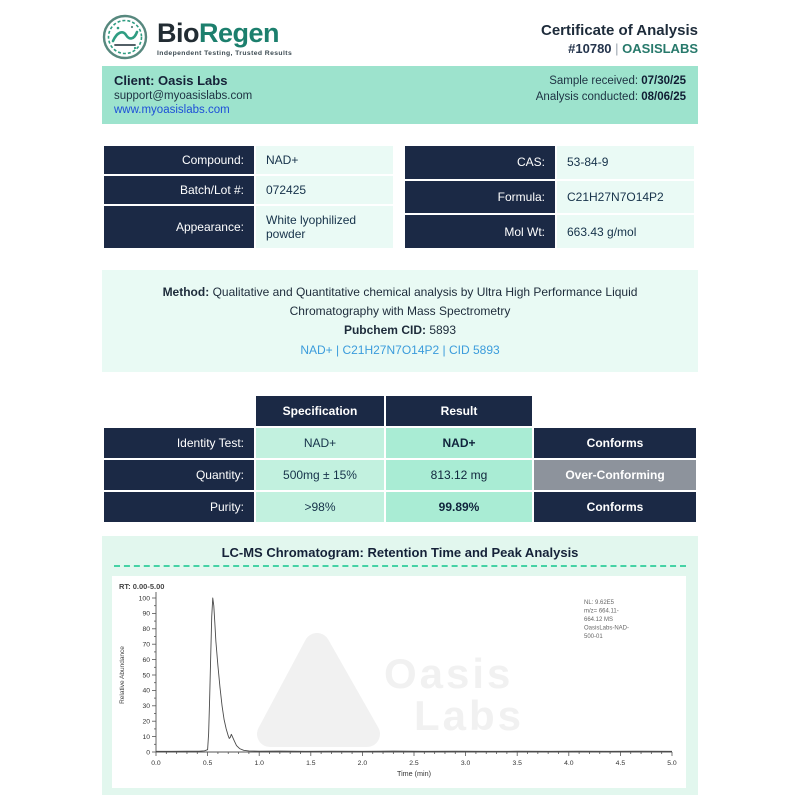 This screenshot has width=800, height=800. I want to click on y-axis-label: Relative Abundance, so click(122, 674).